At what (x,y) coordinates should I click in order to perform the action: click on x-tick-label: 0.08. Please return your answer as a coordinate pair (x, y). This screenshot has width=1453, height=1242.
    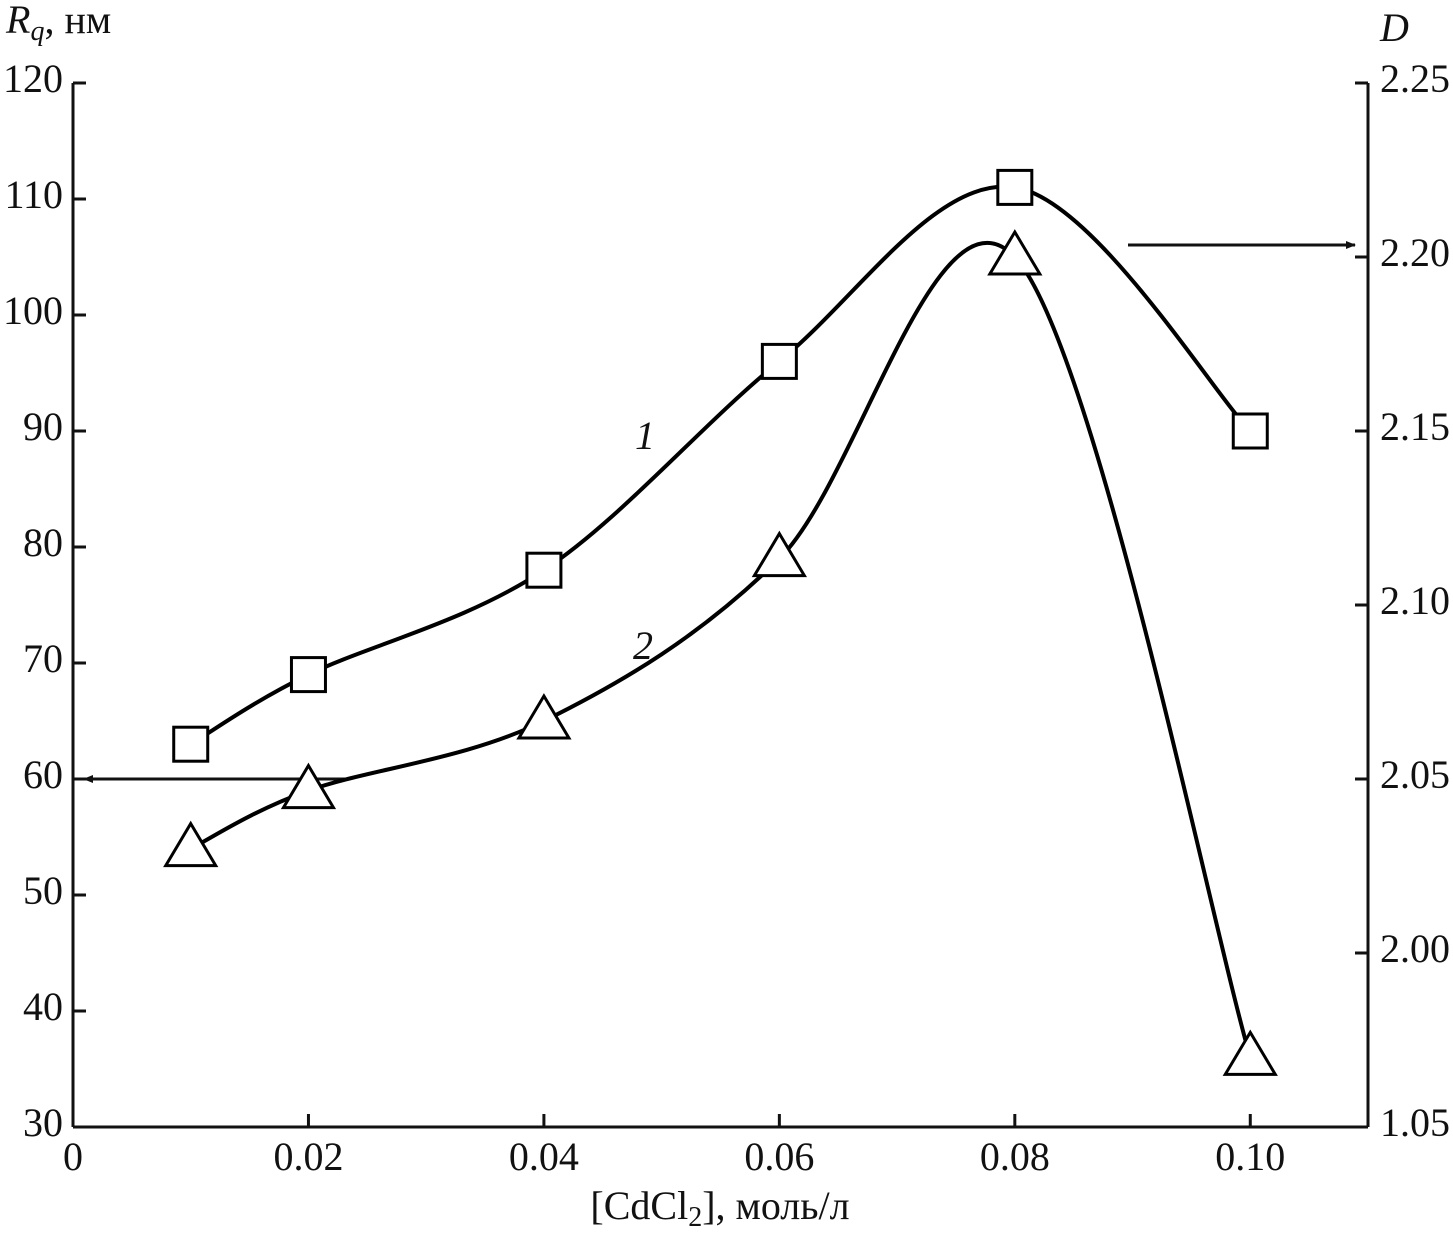
    Looking at the image, I should click on (1015, 1156).